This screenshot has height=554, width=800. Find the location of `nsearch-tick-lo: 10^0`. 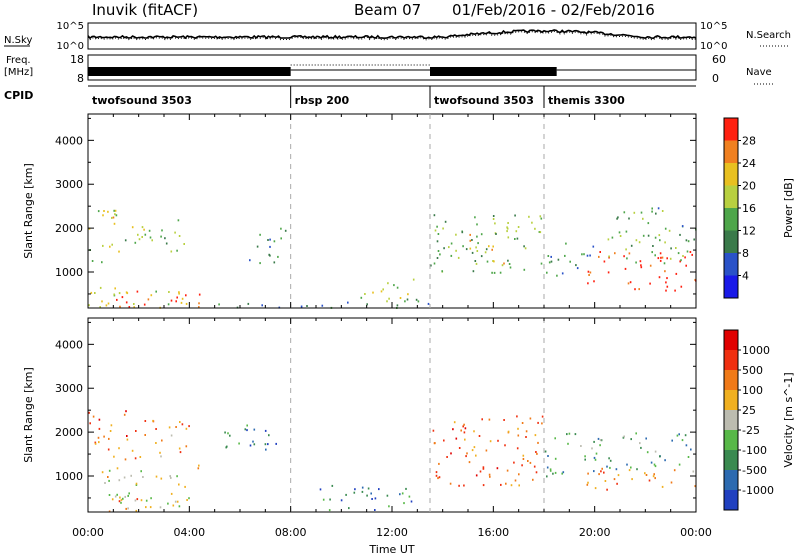

nsearch-tick-lo: 10^0 is located at coordinates (713, 46).